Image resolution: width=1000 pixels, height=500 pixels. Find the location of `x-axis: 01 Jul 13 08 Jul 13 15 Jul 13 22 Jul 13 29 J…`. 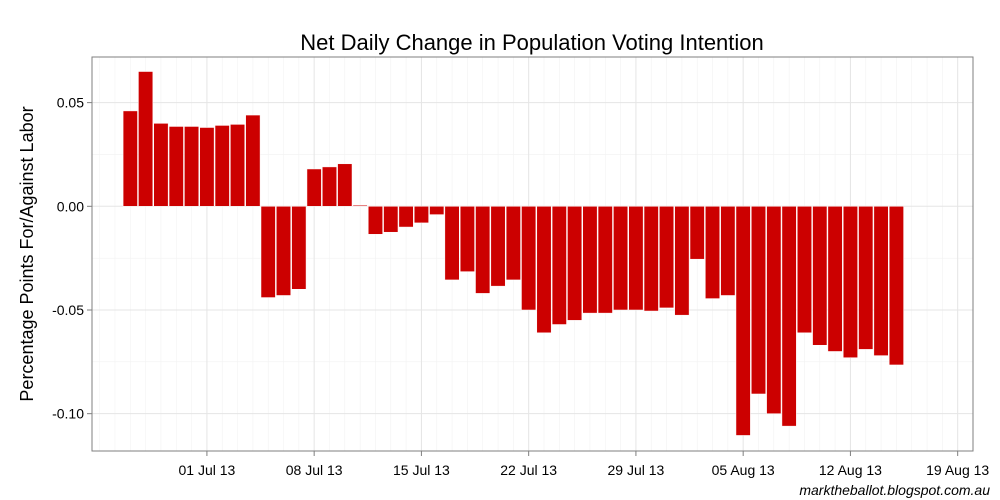

x-axis: 01 Jul 13 08 Jul 13 15 Jul 13 22 Jul 13 29 J… is located at coordinates (583, 464).